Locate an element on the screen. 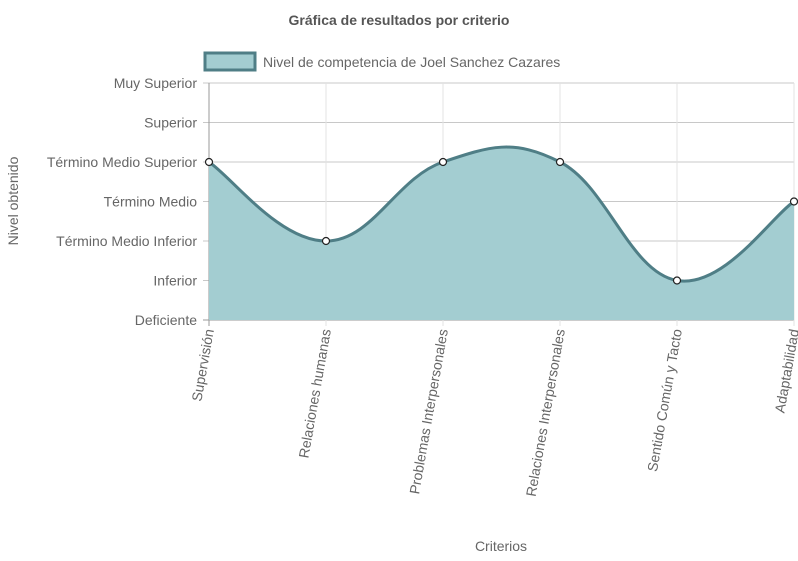 This screenshot has width=798, height=561. y-tick-label: Inferior is located at coordinates (175, 281).